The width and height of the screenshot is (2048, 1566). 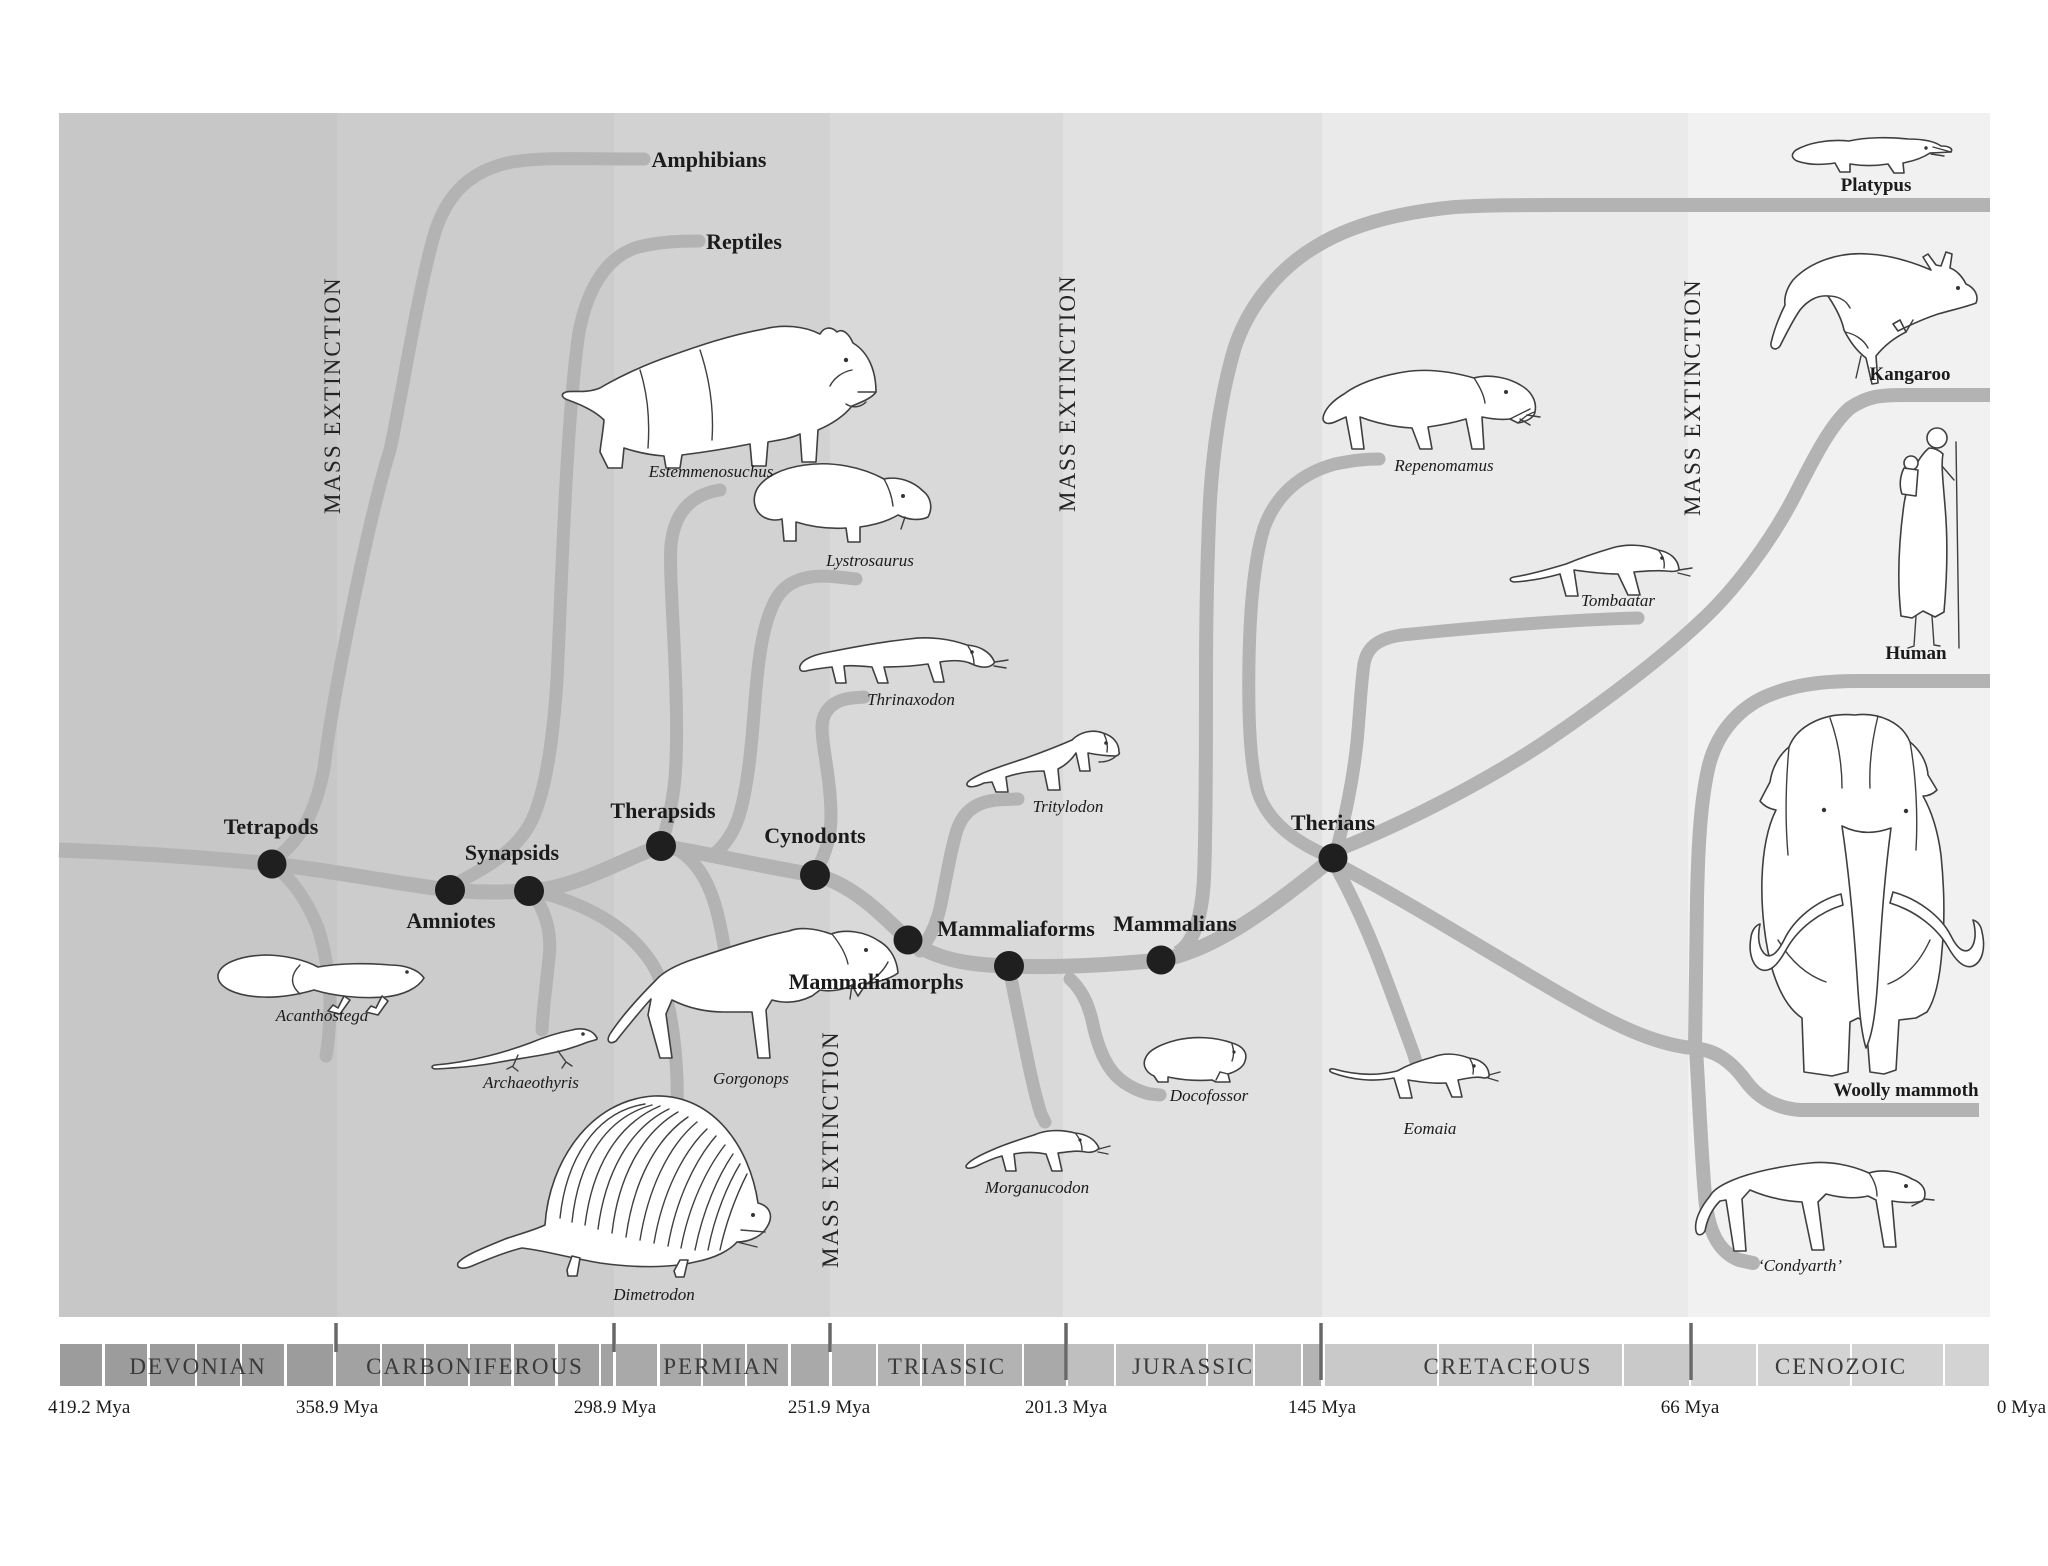 I want to click on svg-text: Gorgonops, so click(x=751, y=1078).